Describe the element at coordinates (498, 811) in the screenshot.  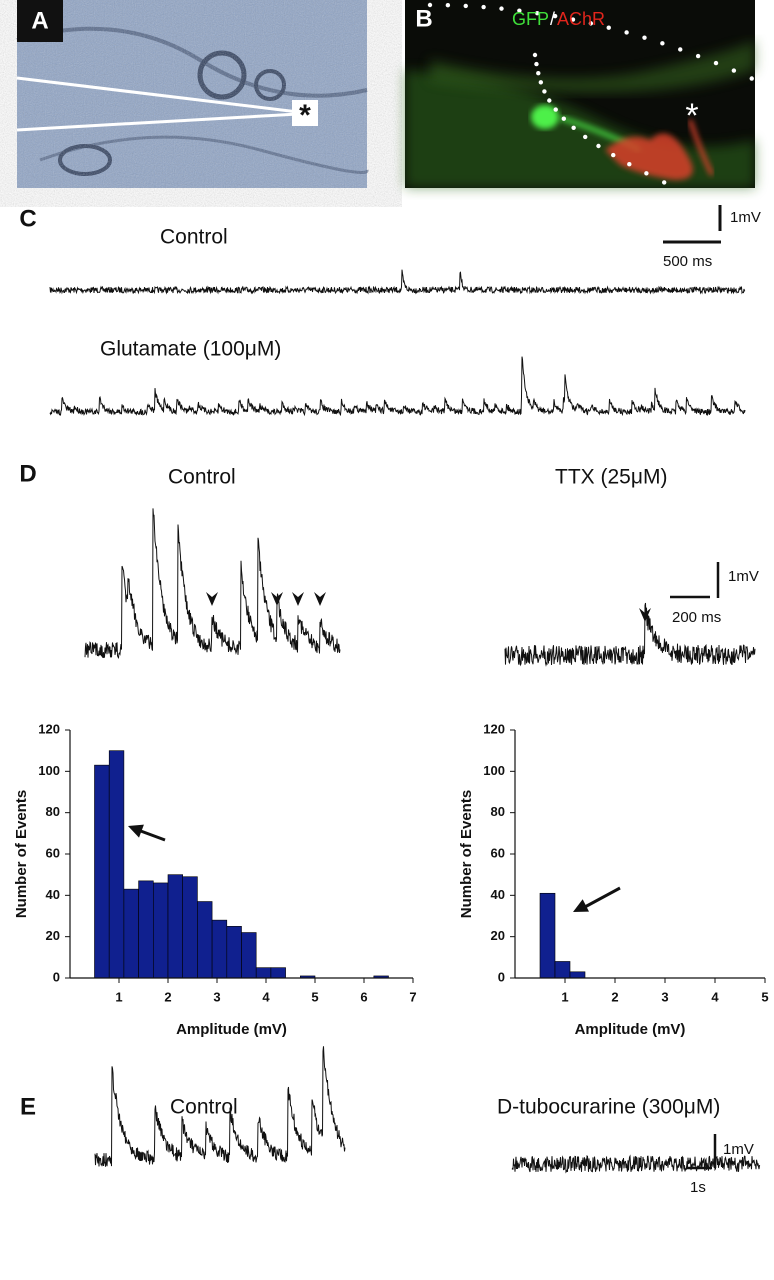
I see `y-tick-label: 80` at that location.